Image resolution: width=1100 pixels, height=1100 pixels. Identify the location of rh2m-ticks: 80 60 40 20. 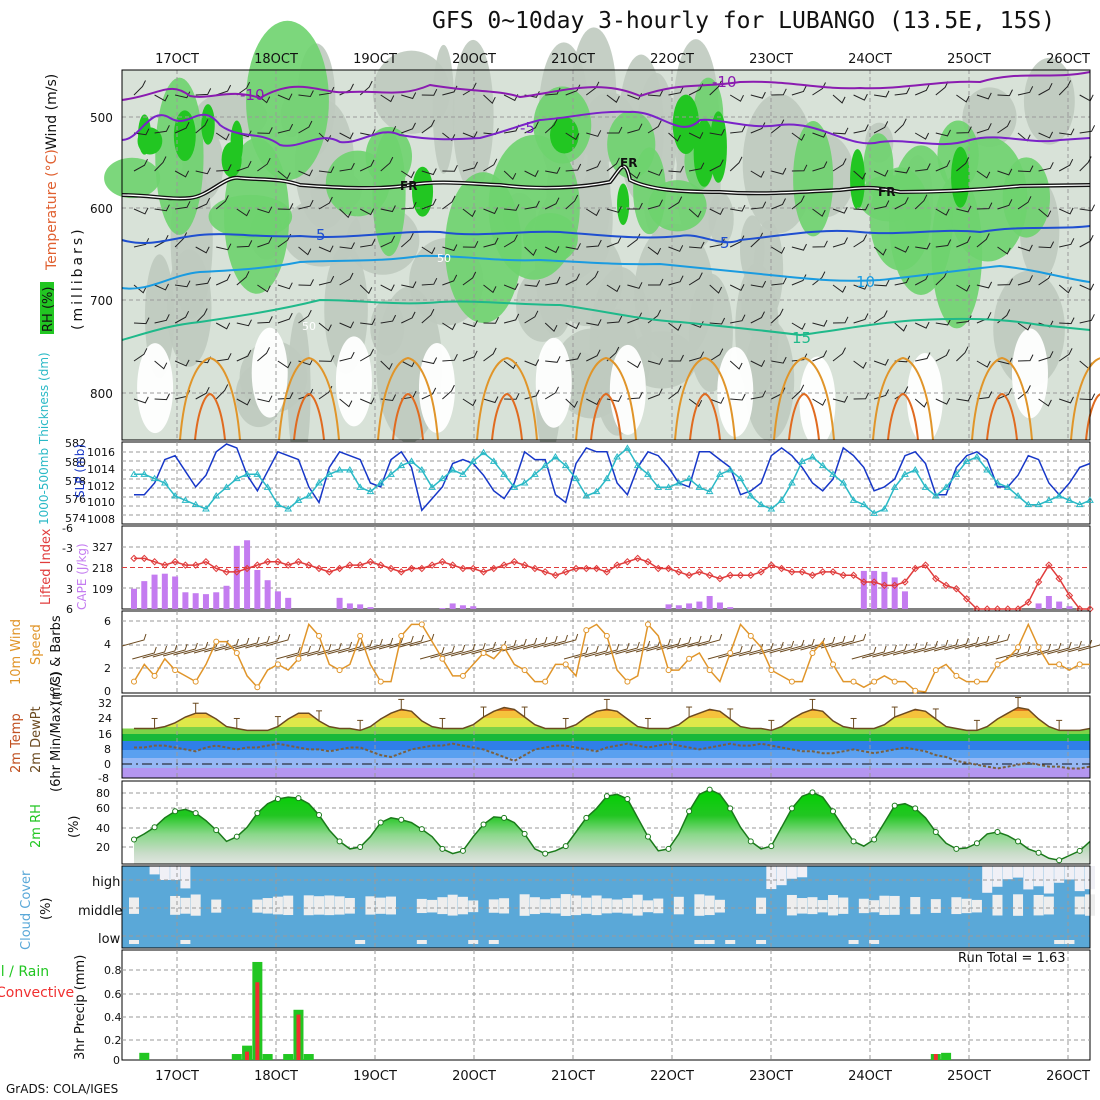
(103, 820).